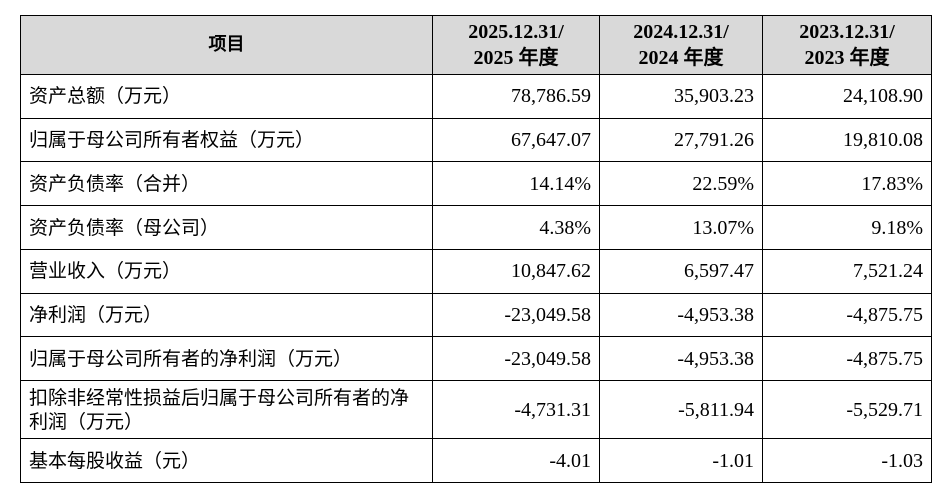 The image size is (946, 498). What do you see at coordinates (226, 184) in the screenshot?
I see `row-label: 资产负债率（合并）` at bounding box center [226, 184].